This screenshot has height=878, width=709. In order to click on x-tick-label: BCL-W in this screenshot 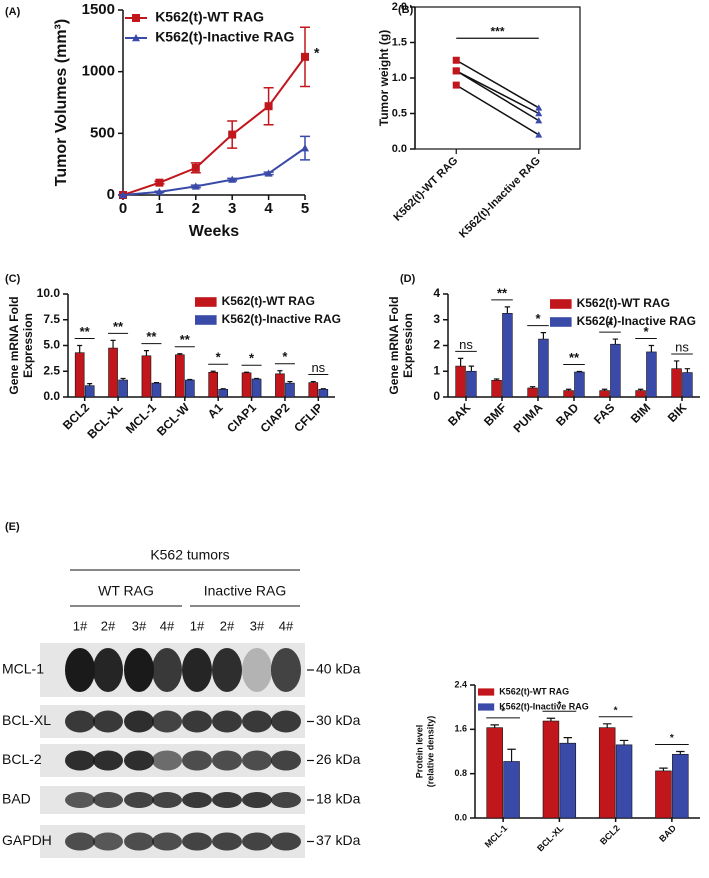, I will do `click(173, 419)`.